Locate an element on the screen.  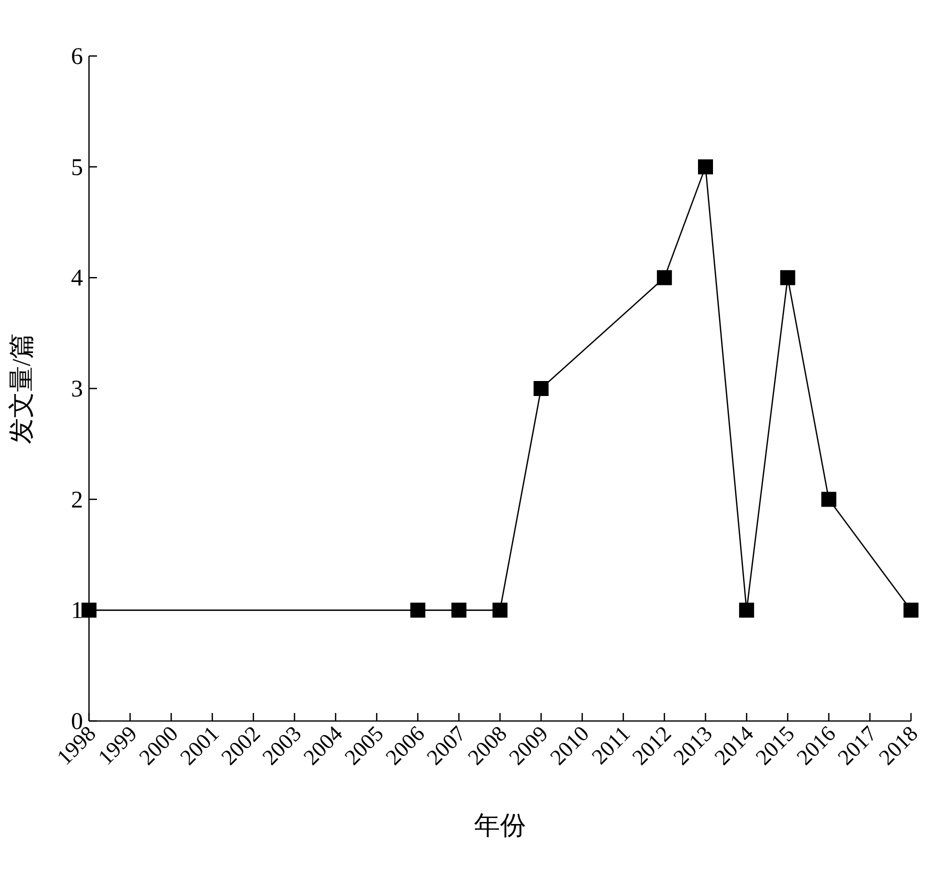
y-tick-label: 2 is located at coordinates (77, 500).